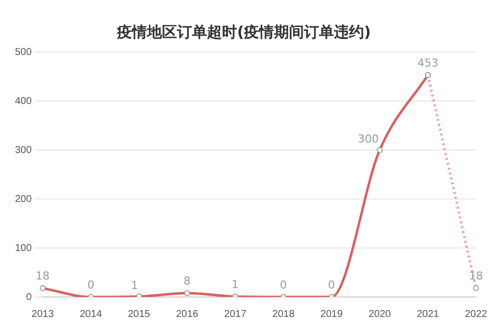  Describe the element at coordinates (428, 314) in the screenshot. I see `x-tick-label: 2021` at that location.